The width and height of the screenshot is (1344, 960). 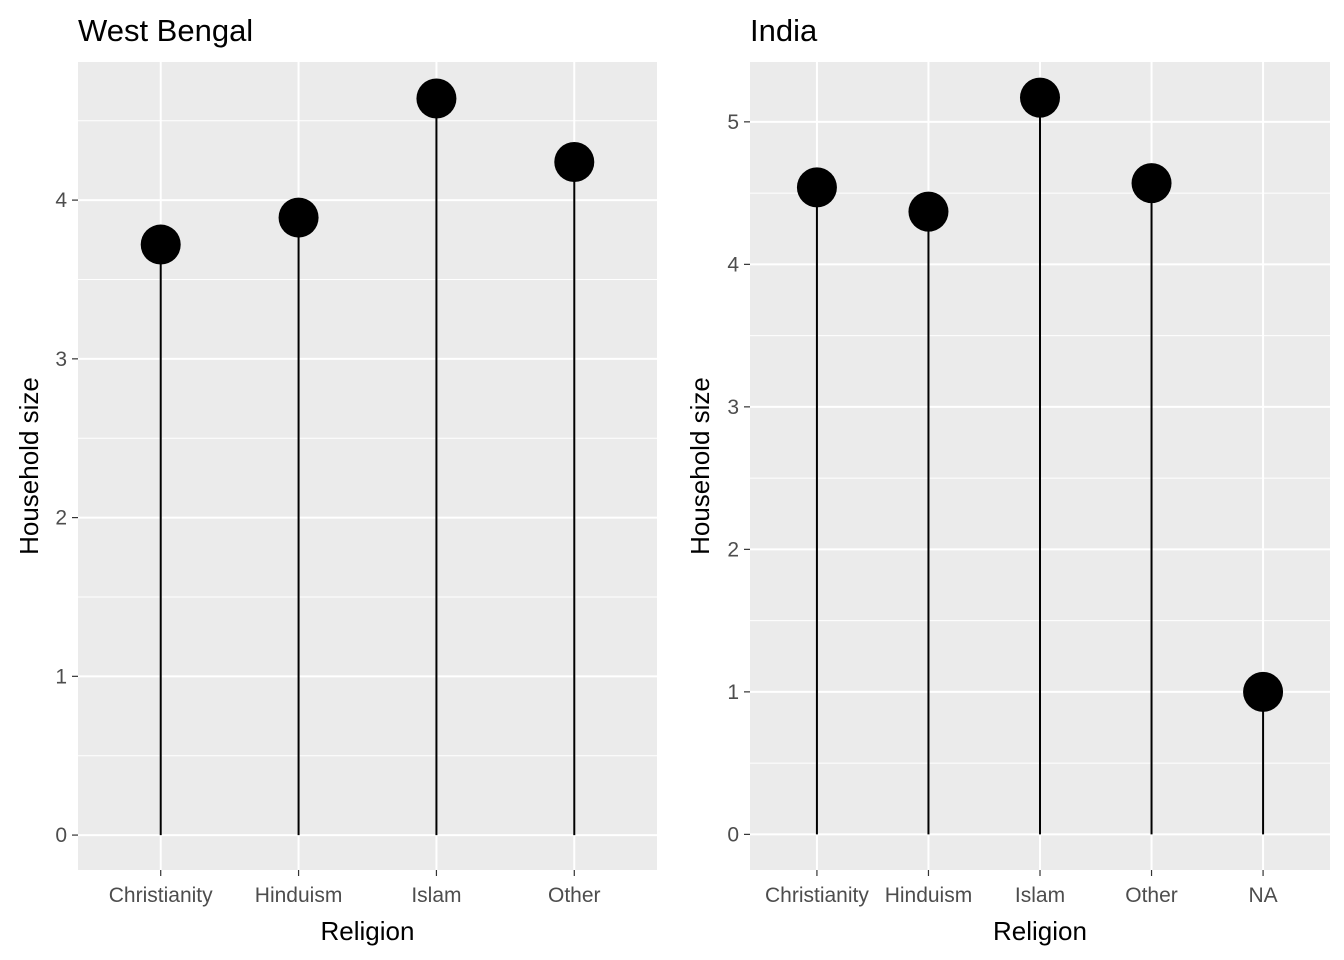 What do you see at coordinates (1262, 895) in the screenshot?
I see `x-tick-label: NA` at bounding box center [1262, 895].